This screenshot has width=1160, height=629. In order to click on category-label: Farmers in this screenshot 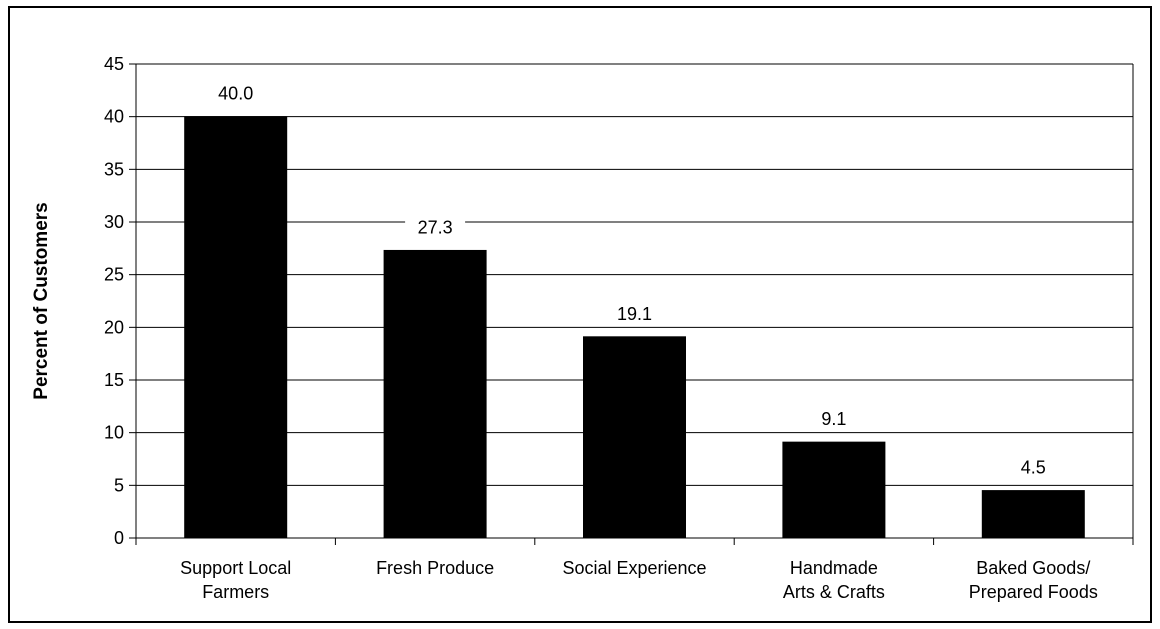, I will do `click(235, 592)`.